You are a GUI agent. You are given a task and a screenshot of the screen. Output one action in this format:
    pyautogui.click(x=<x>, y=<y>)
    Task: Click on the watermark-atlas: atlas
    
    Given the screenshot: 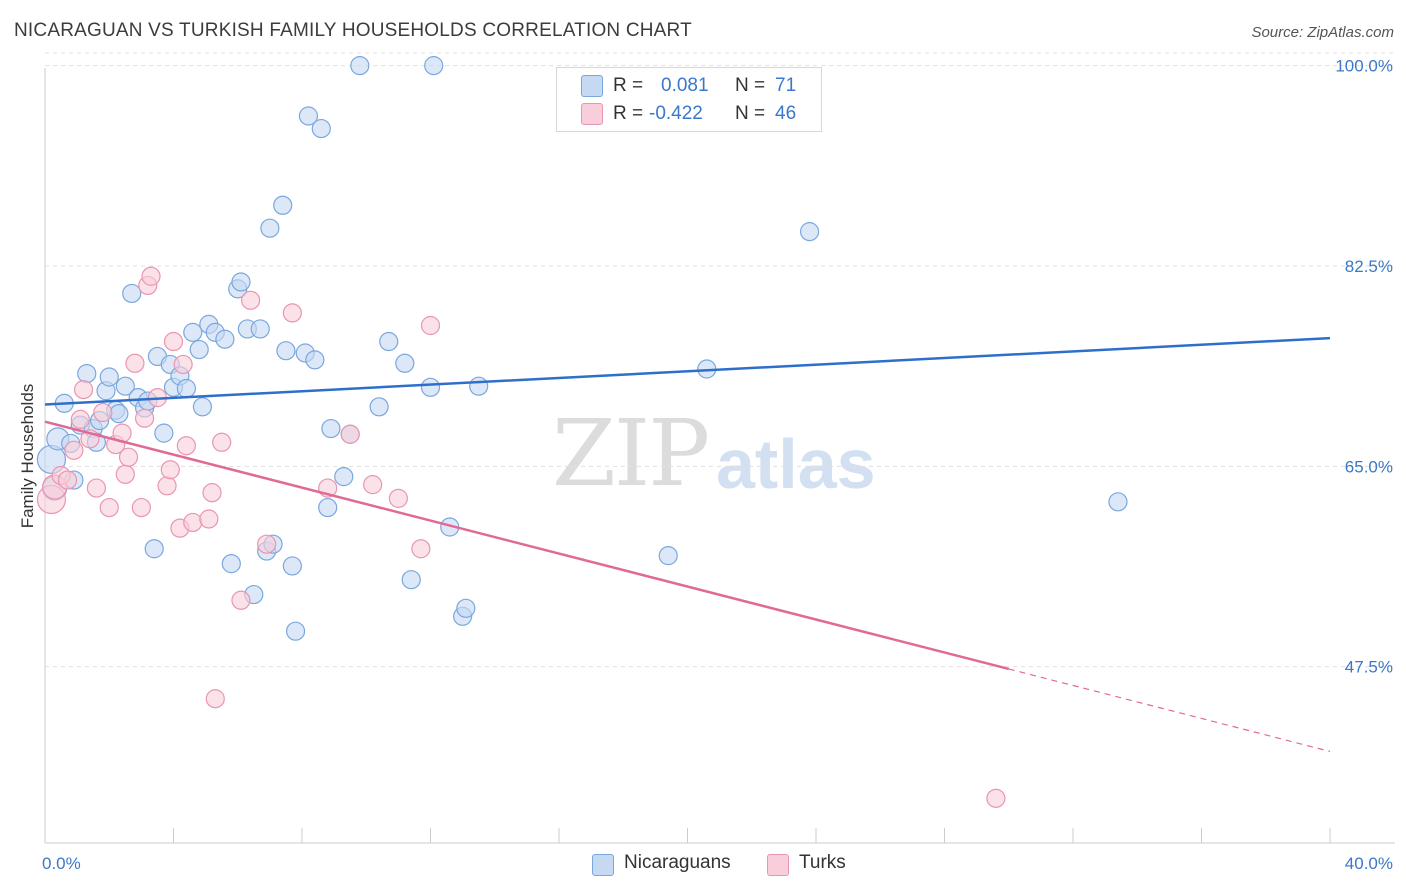 What is the action you would take?
    pyautogui.click(x=796, y=464)
    